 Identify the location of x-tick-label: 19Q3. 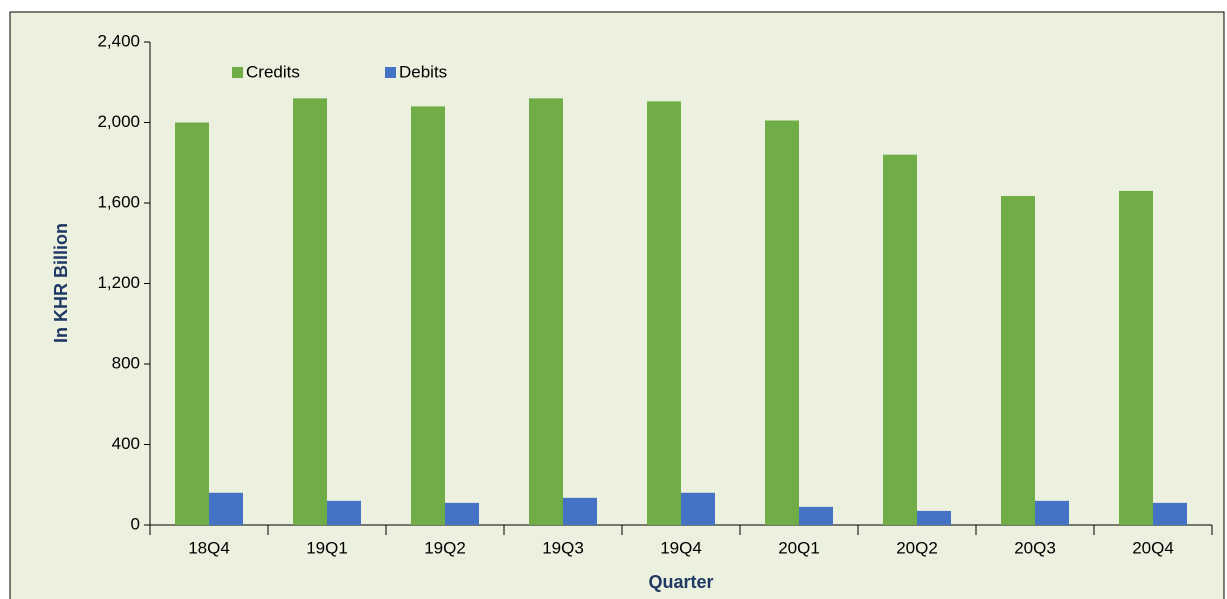
(563, 547).